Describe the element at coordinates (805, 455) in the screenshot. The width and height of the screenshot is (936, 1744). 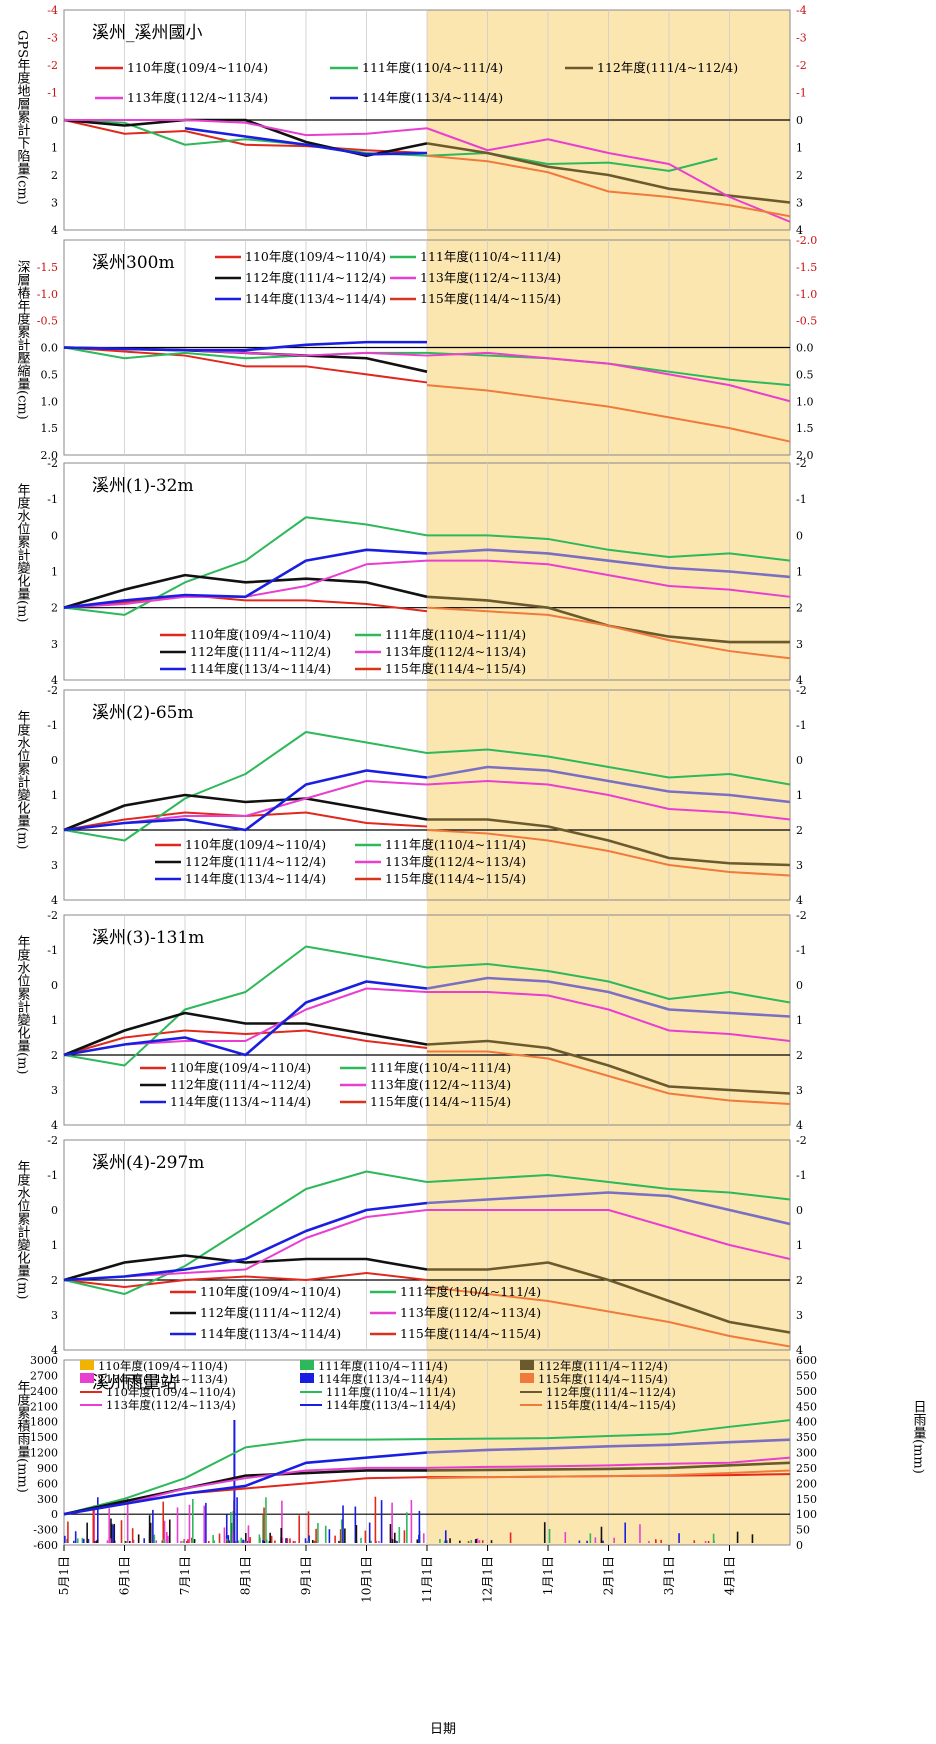
I see `tick-label-right: 2.0` at that location.